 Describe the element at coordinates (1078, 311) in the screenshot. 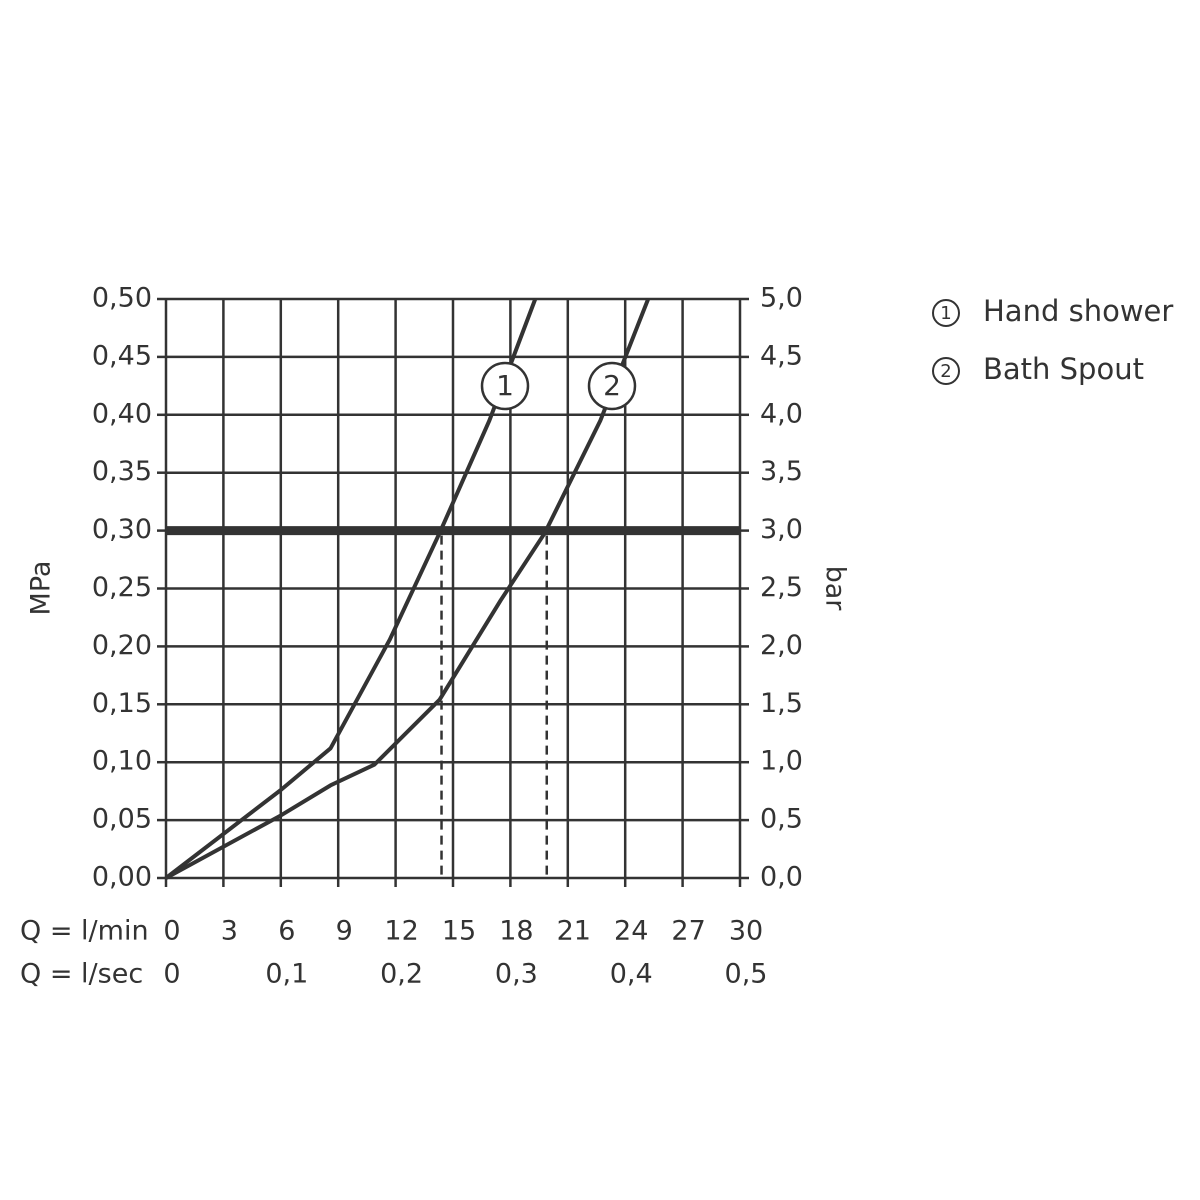

I see `legend-label: Hand shower` at that location.